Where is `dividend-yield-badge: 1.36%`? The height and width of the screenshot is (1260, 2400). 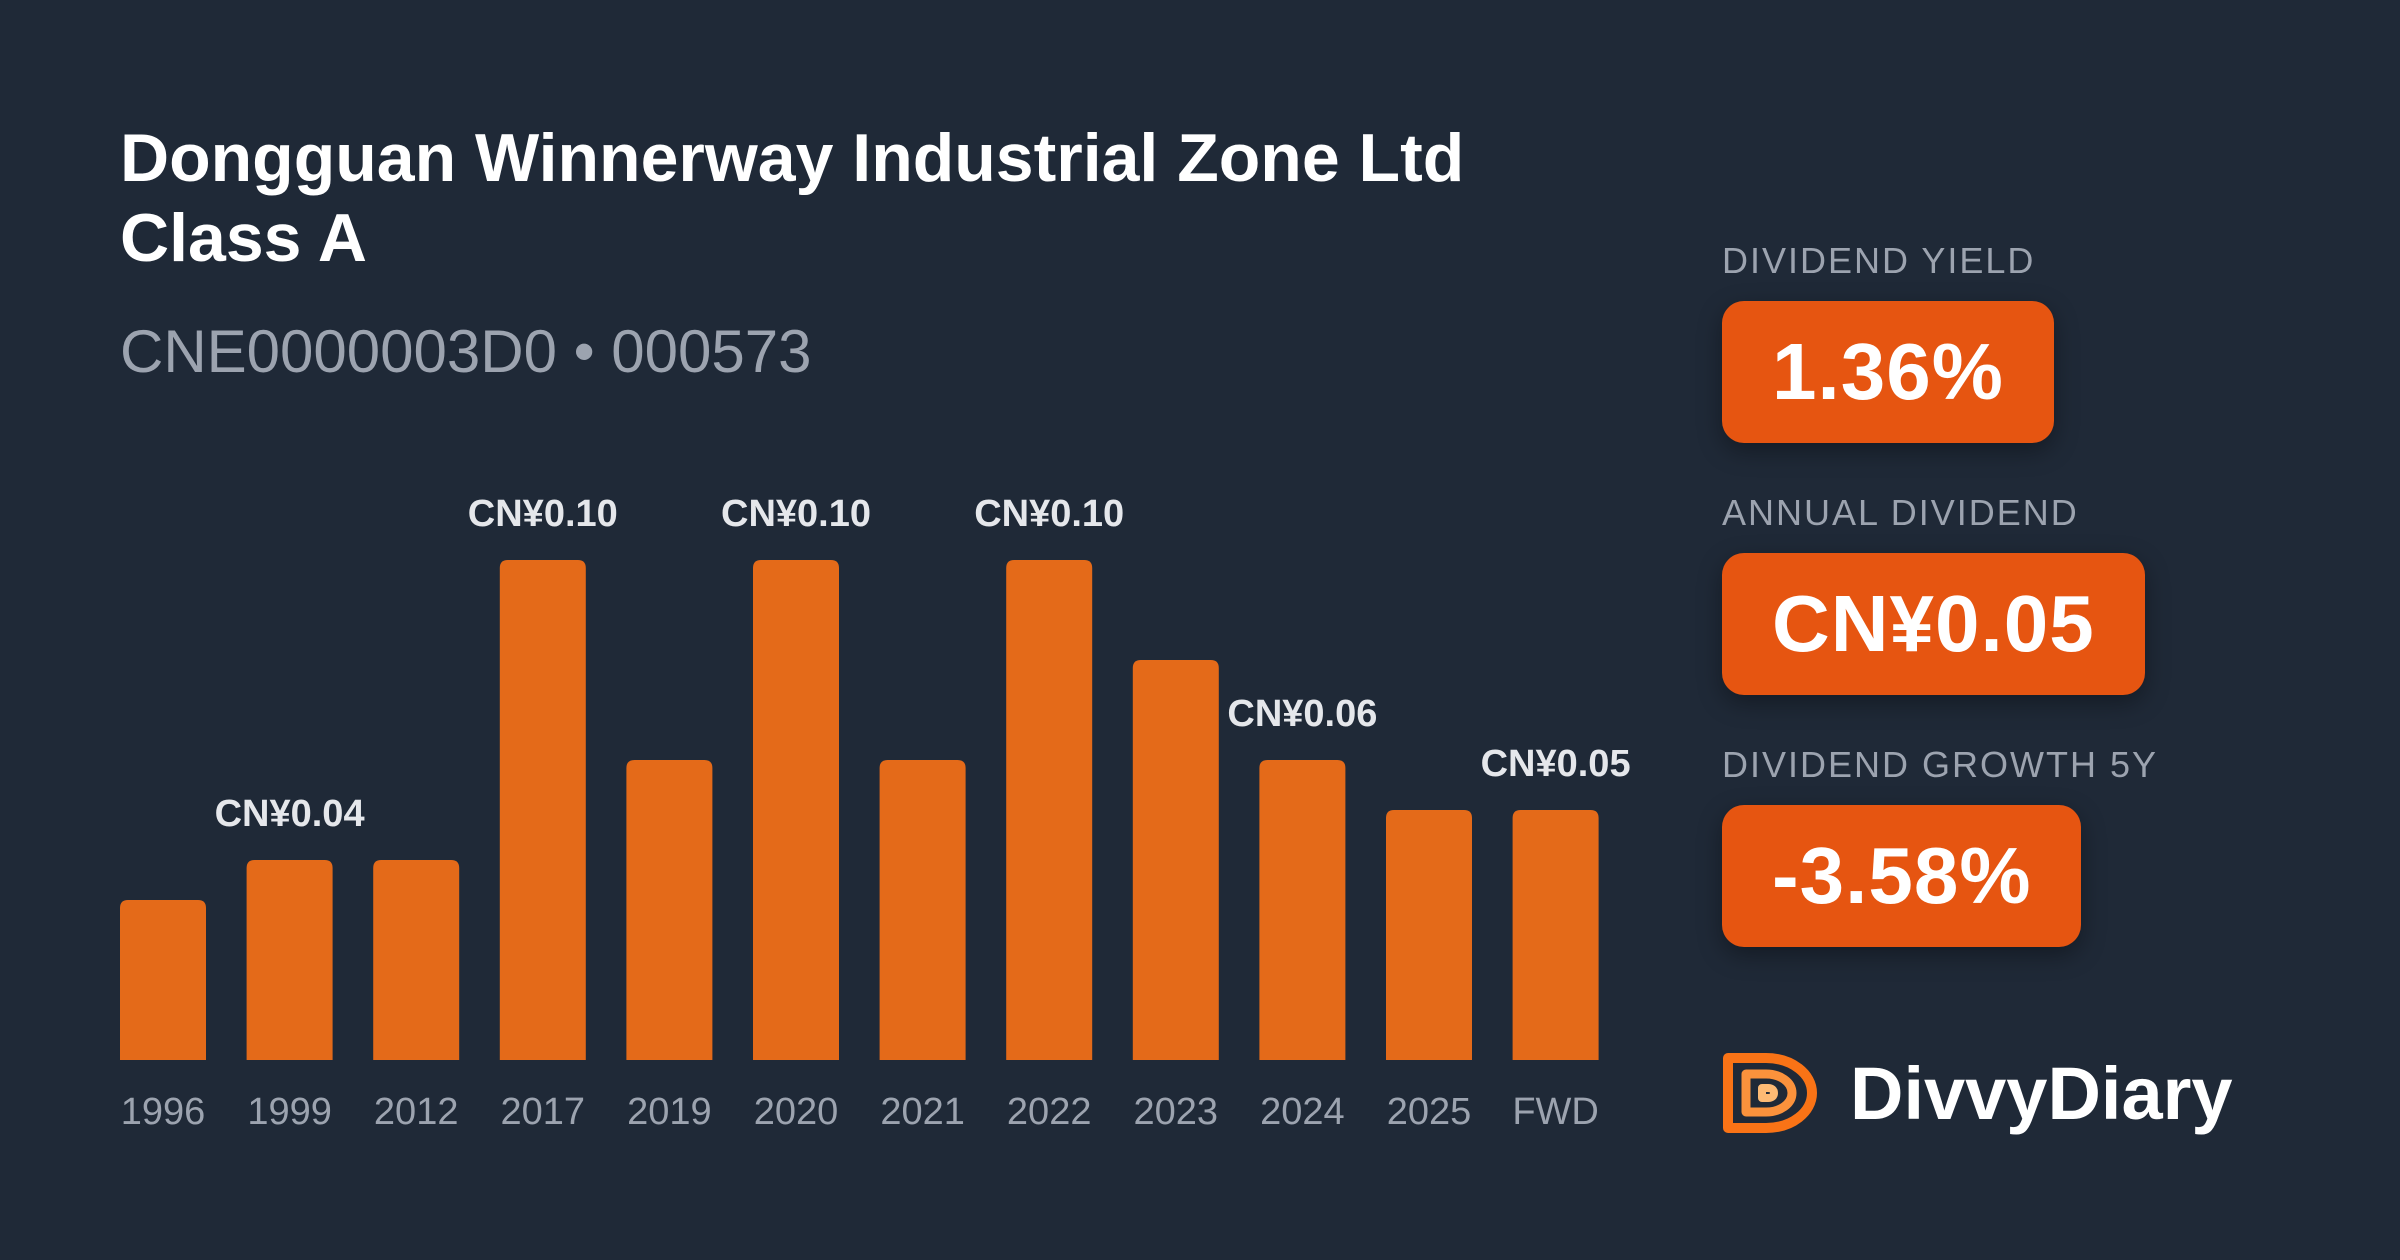 dividend-yield-badge: 1.36% is located at coordinates (1888, 372).